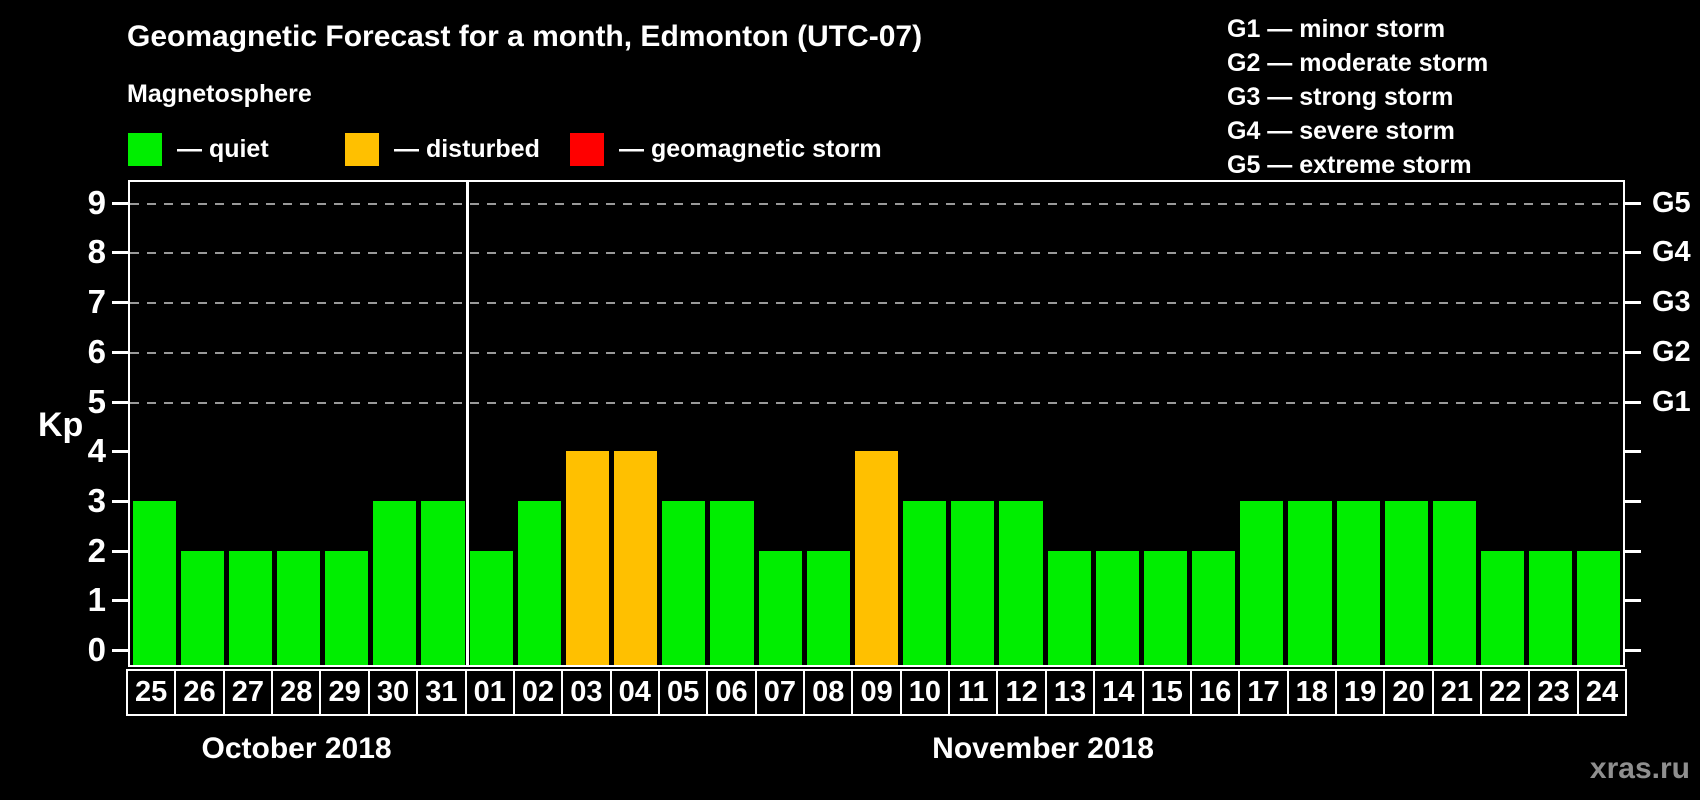 Image resolution: width=1700 pixels, height=800 pixels. What do you see at coordinates (1166, 692) in the screenshot?
I see `date-cell-nov-15: 15` at bounding box center [1166, 692].